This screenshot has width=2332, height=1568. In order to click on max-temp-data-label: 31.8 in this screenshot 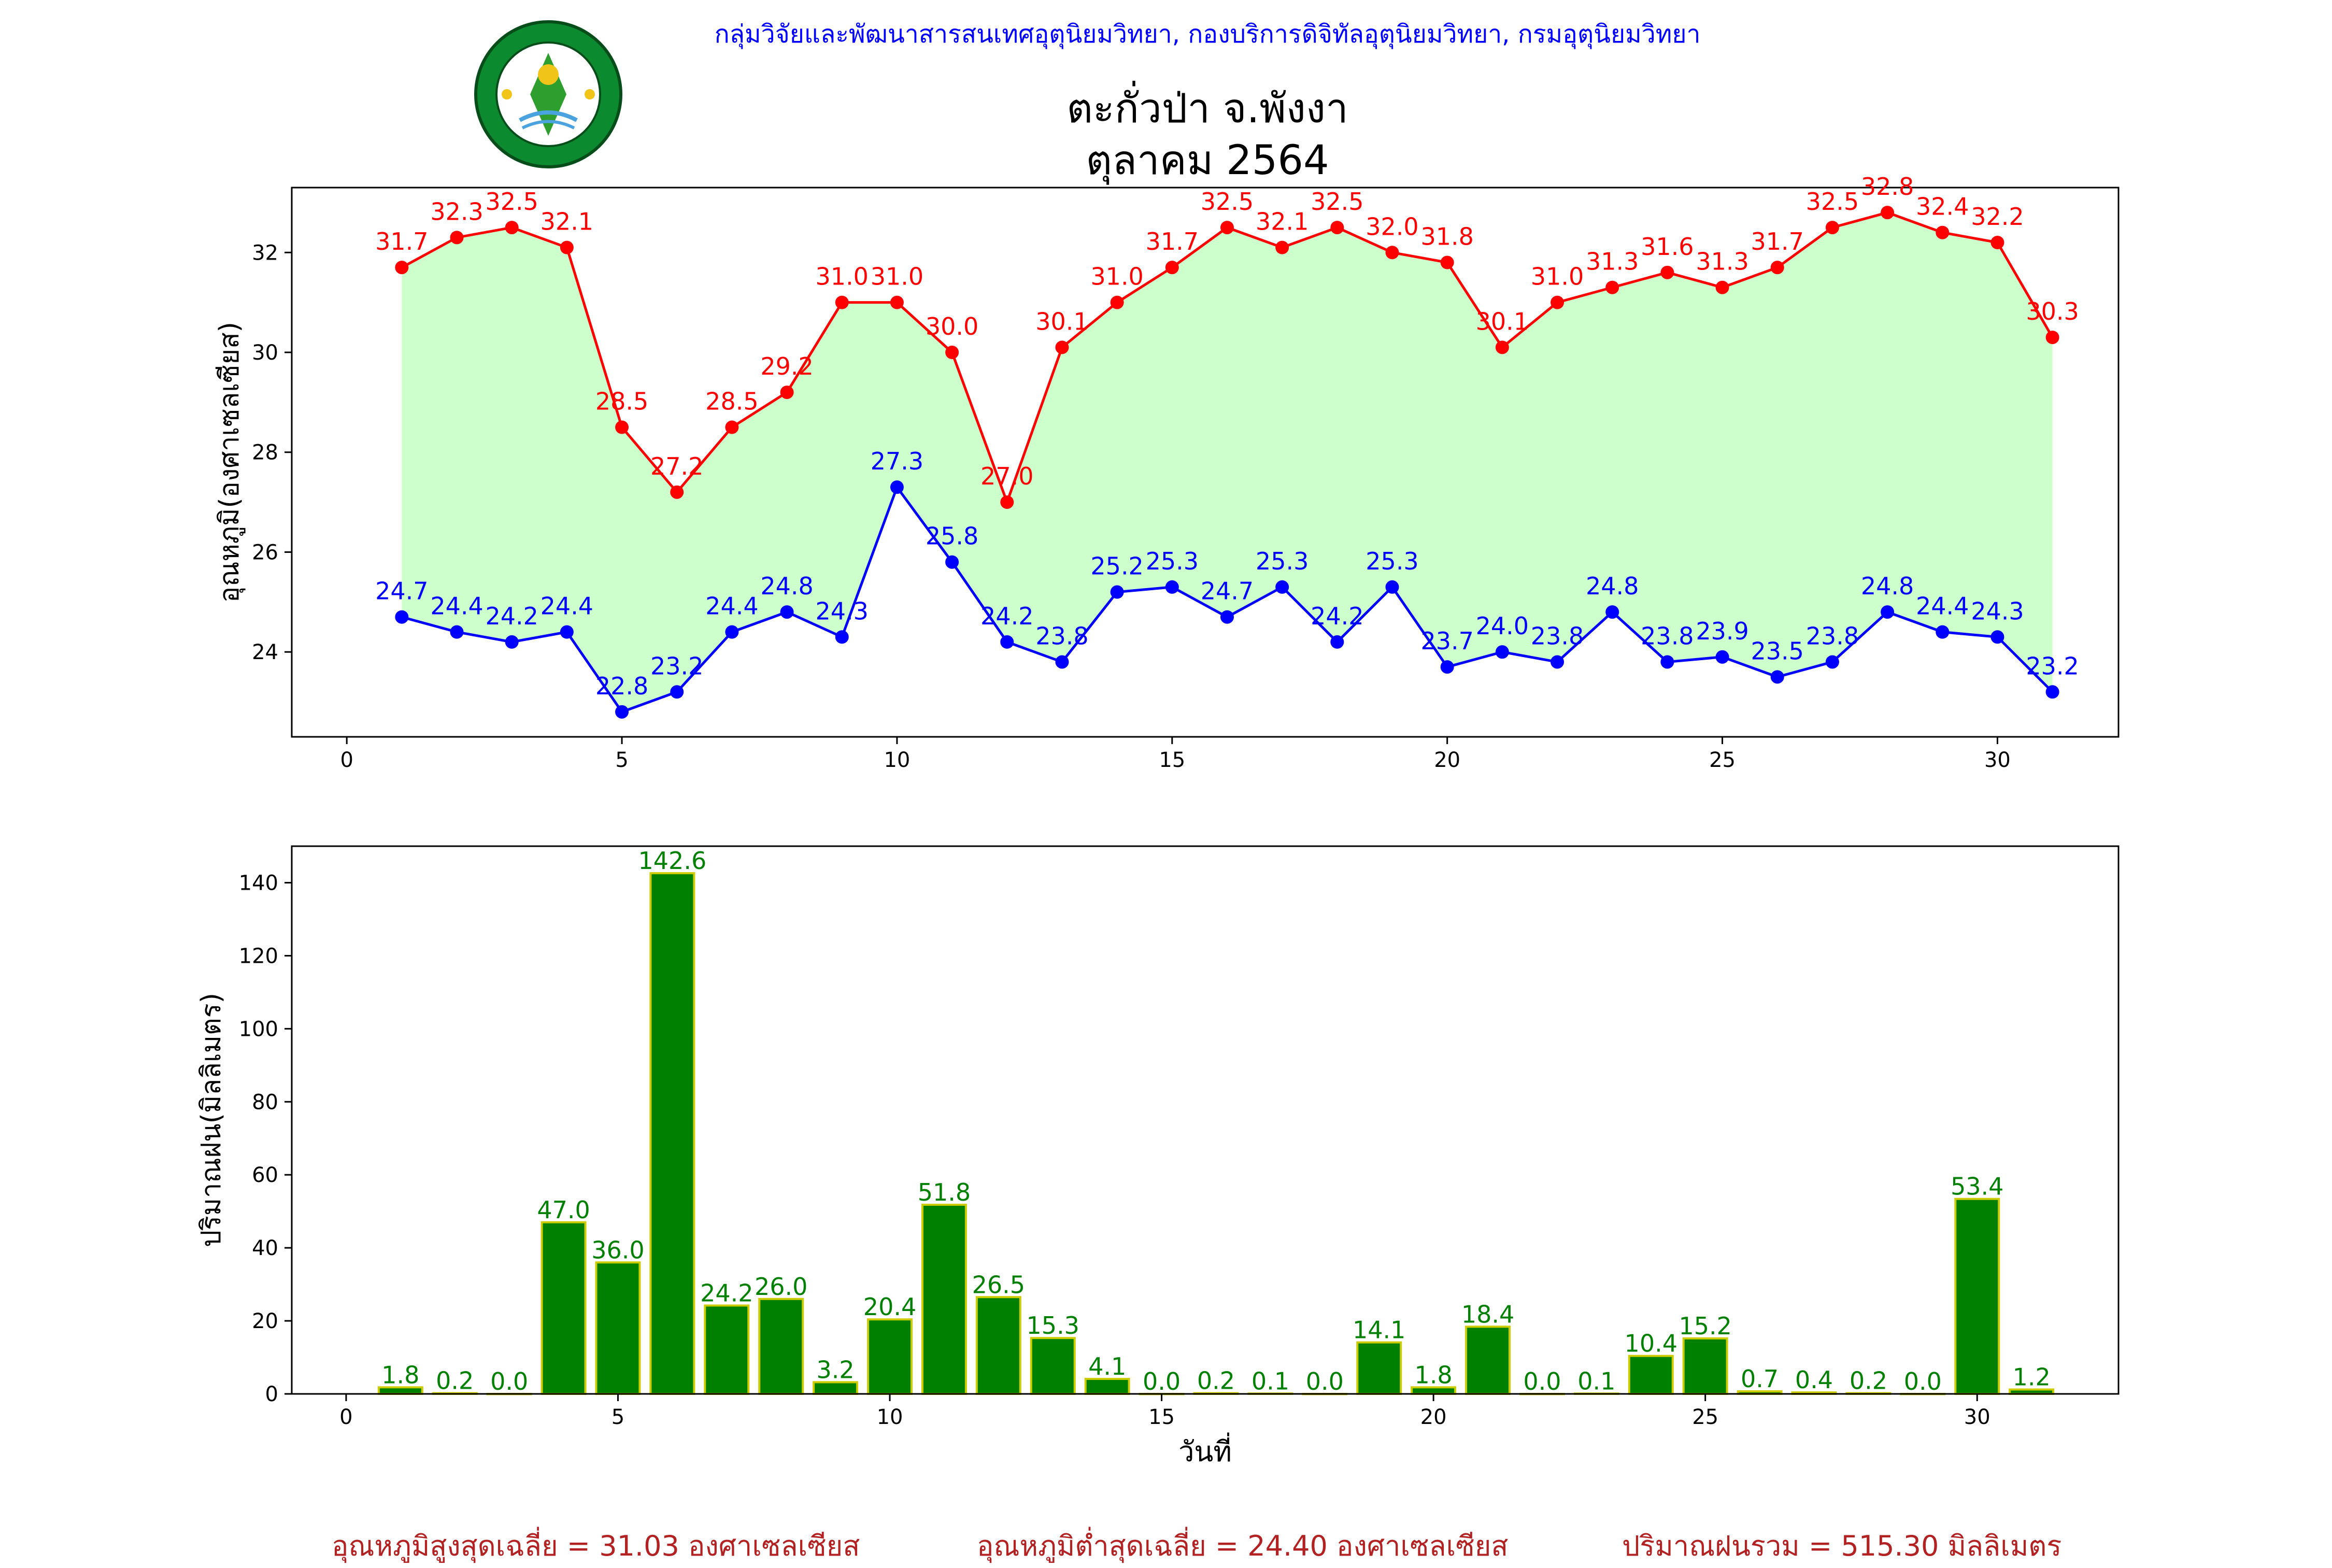, I will do `click(1446, 237)`.